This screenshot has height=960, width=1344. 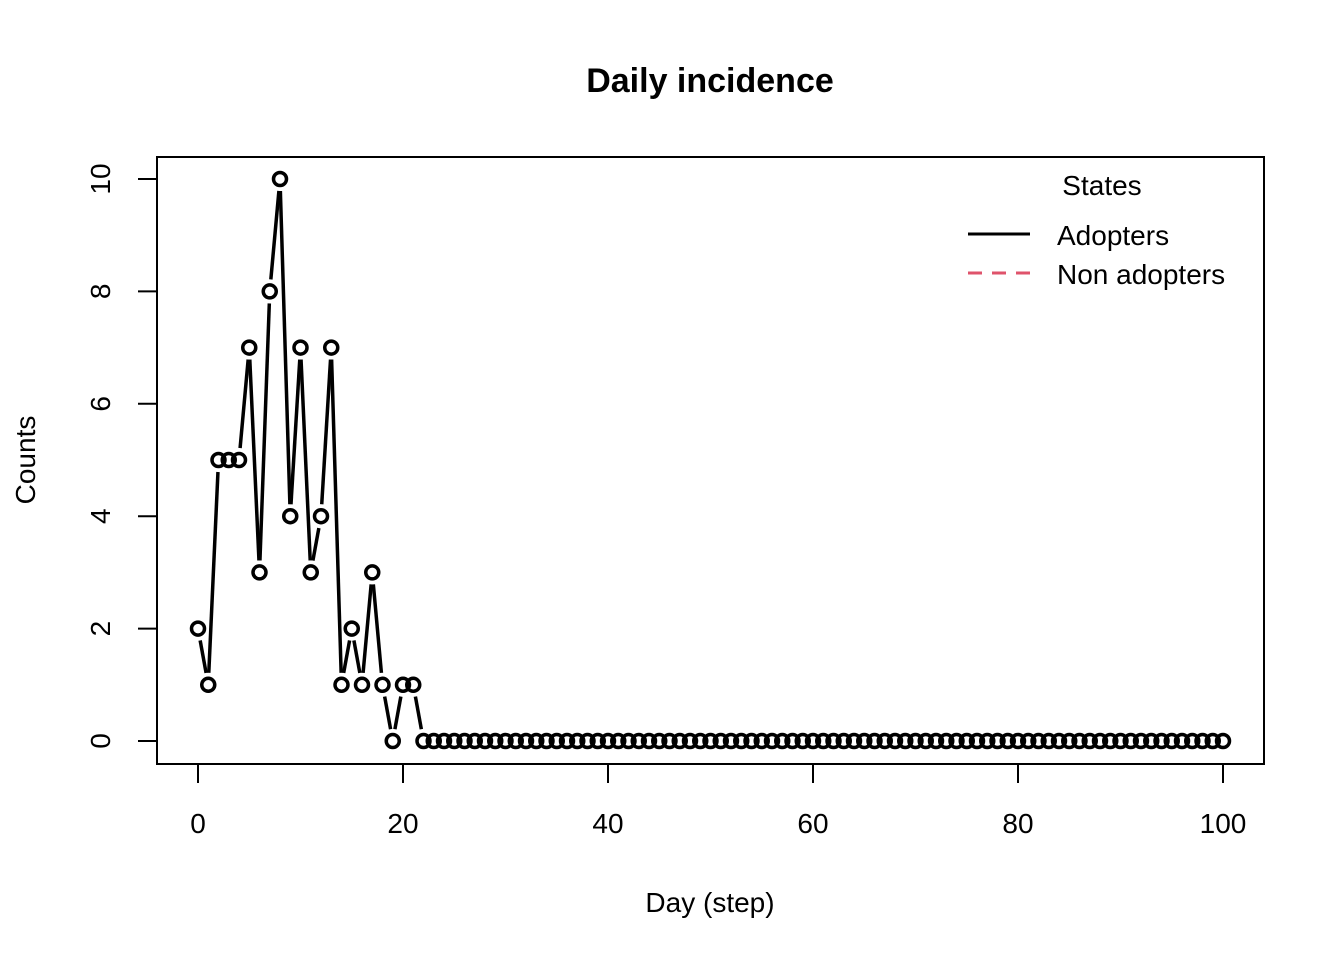 What do you see at coordinates (100, 404) in the screenshot?
I see `y-tick-label: 6` at bounding box center [100, 404].